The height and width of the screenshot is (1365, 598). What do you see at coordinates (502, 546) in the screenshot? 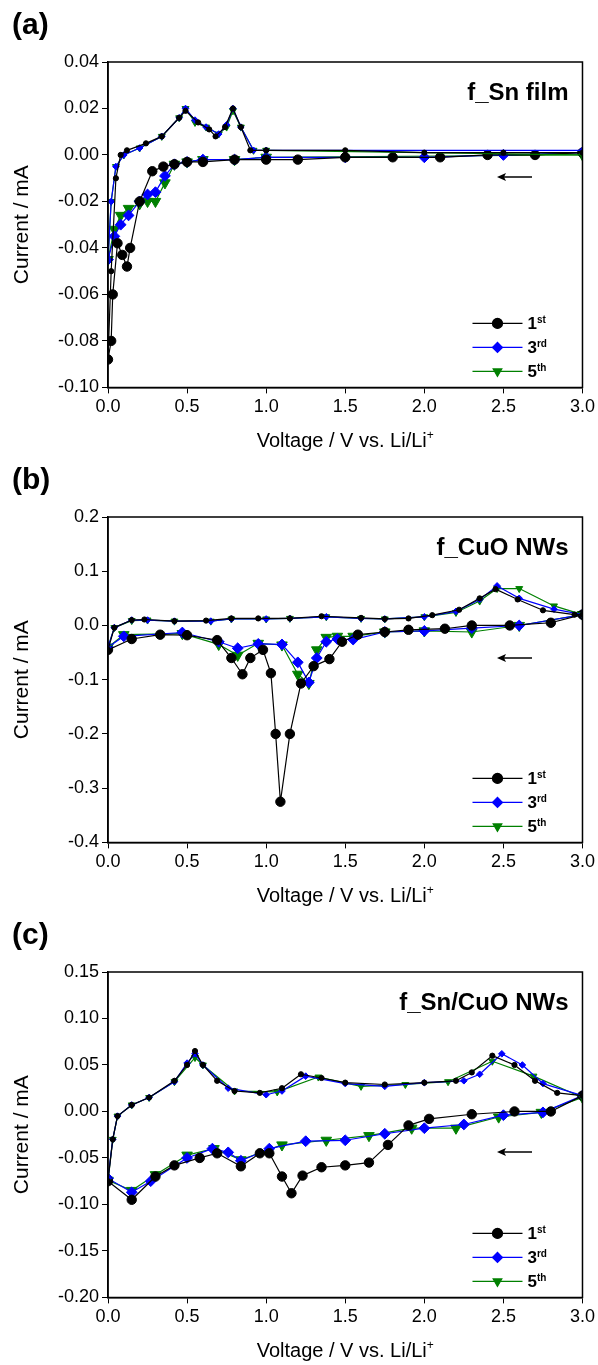
I see `text: f_CuO NWs` at bounding box center [502, 546].